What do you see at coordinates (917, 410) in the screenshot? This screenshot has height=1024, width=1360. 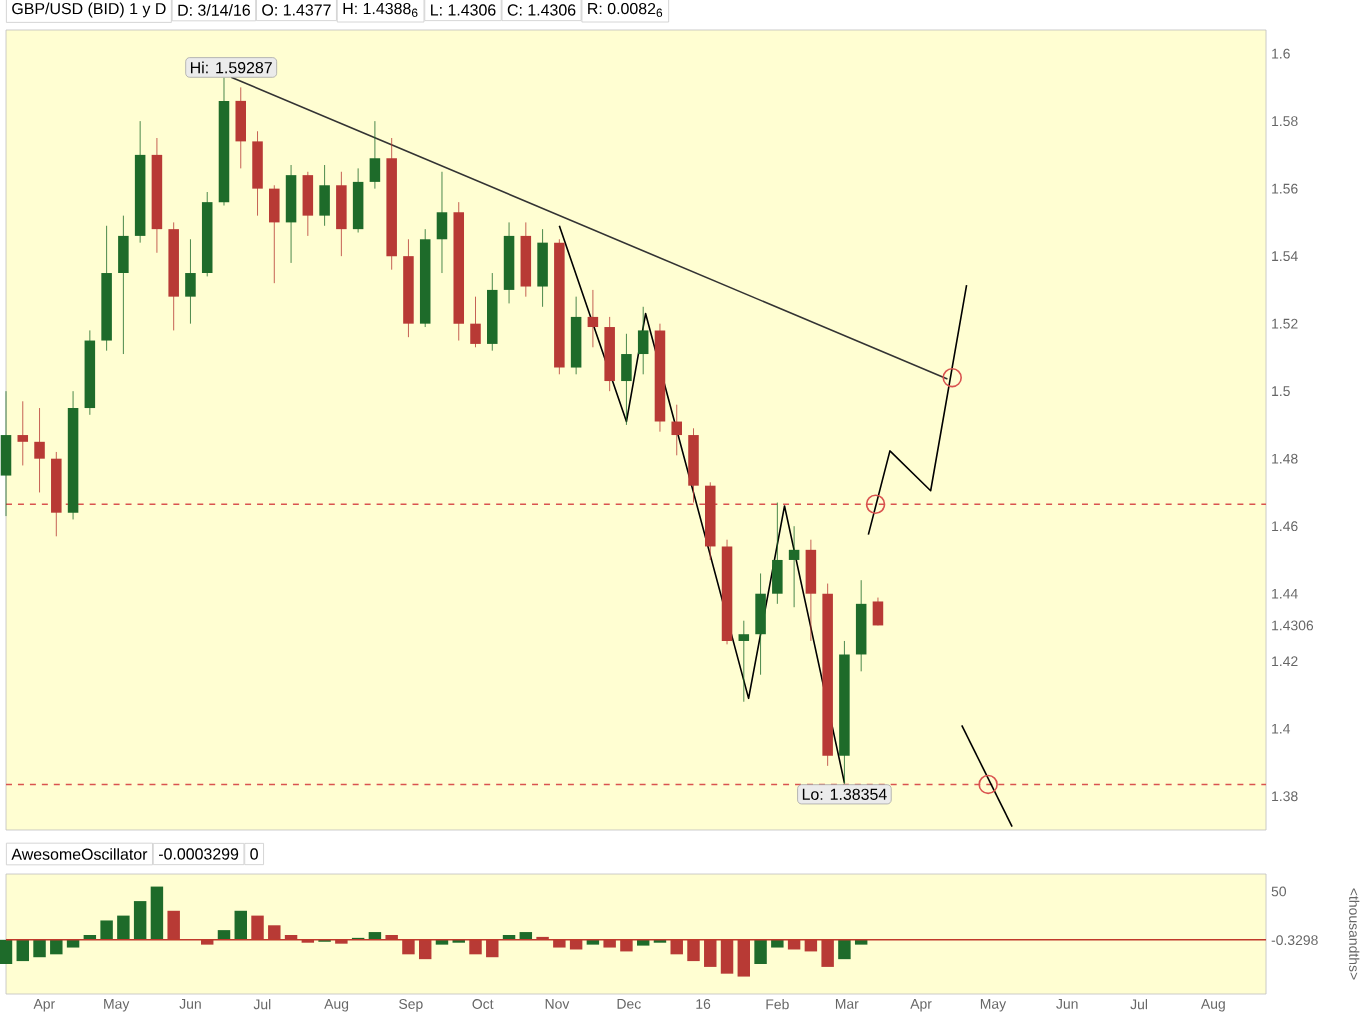 I see `line-series` at bounding box center [917, 410].